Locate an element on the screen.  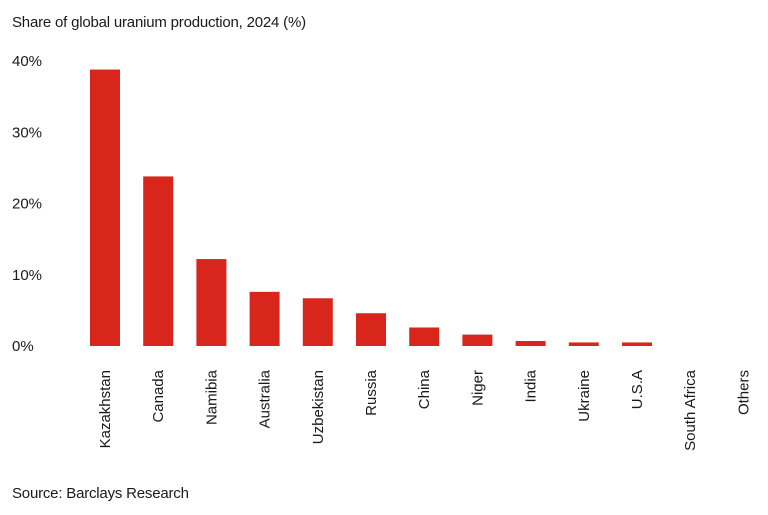
x-tick-label: Others is located at coordinates (743, 392).